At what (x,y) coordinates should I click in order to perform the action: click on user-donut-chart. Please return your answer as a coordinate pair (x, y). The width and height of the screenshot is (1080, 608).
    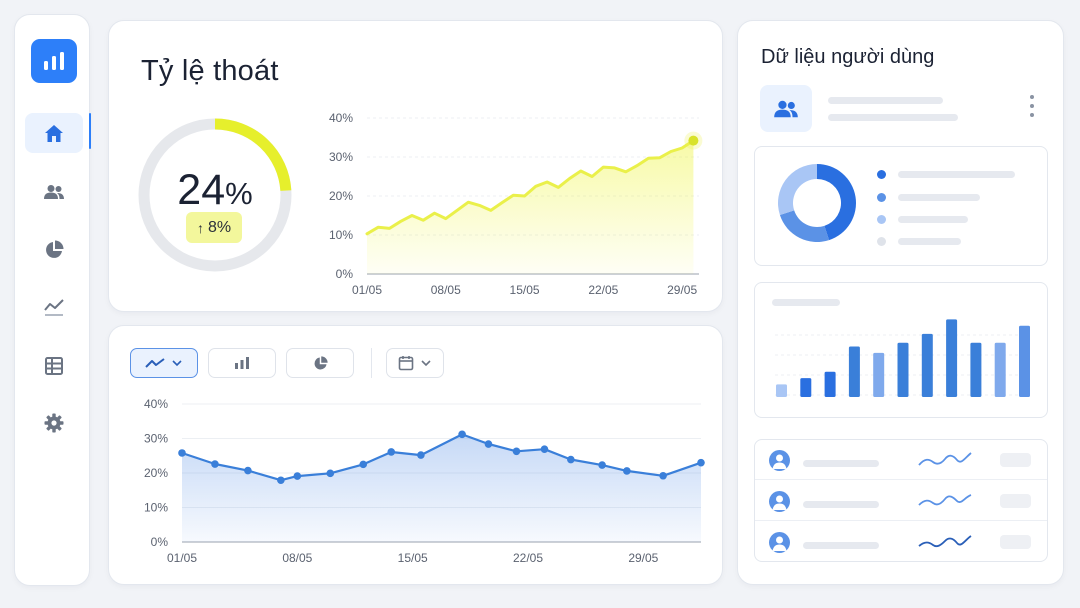
    Looking at the image, I should click on (817, 203).